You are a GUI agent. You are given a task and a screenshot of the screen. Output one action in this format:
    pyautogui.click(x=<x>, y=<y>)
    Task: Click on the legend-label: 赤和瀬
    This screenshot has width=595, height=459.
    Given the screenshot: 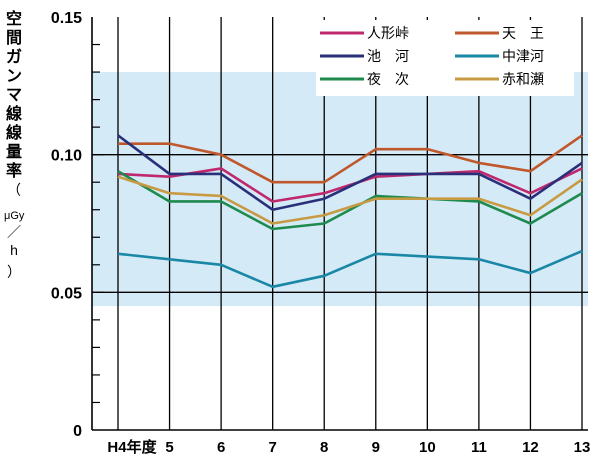 What is the action you would take?
    pyautogui.click(x=523, y=80)
    